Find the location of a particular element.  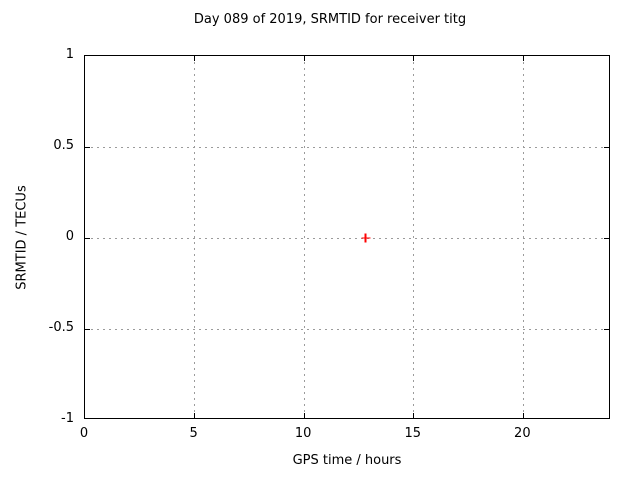

y-tick-label: 0.5 is located at coordinates (63, 145).